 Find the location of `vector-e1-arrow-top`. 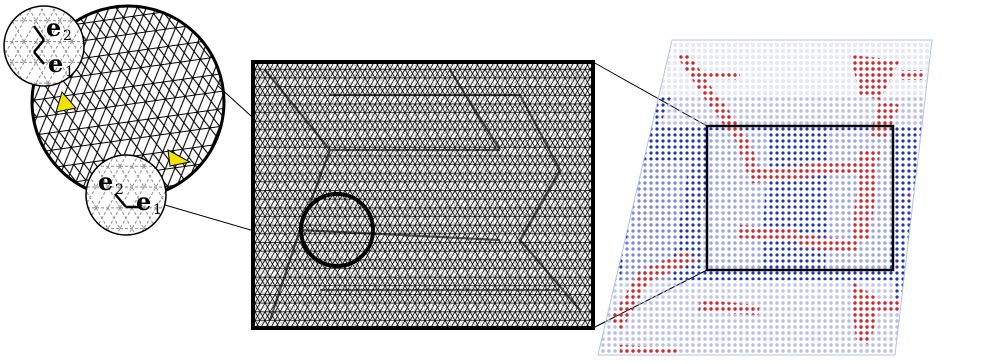

vector-e1-arrow-top is located at coordinates (39, 58).